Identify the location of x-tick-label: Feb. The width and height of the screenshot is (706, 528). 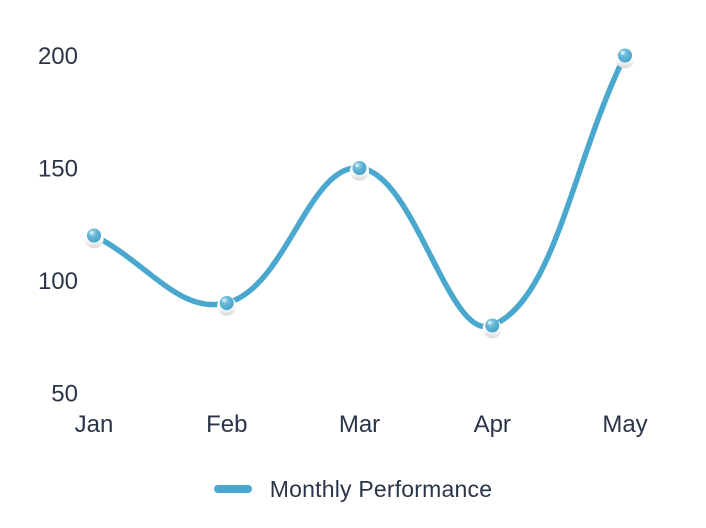
(226, 424).